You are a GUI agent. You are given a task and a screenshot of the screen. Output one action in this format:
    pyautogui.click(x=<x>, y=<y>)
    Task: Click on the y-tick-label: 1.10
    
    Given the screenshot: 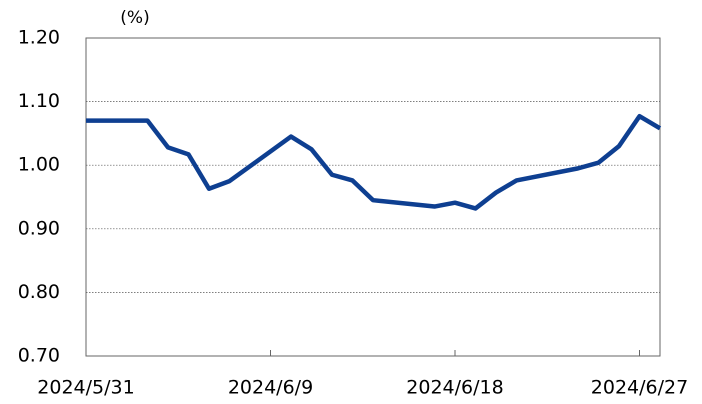 What is the action you would take?
    pyautogui.click(x=39, y=101)
    